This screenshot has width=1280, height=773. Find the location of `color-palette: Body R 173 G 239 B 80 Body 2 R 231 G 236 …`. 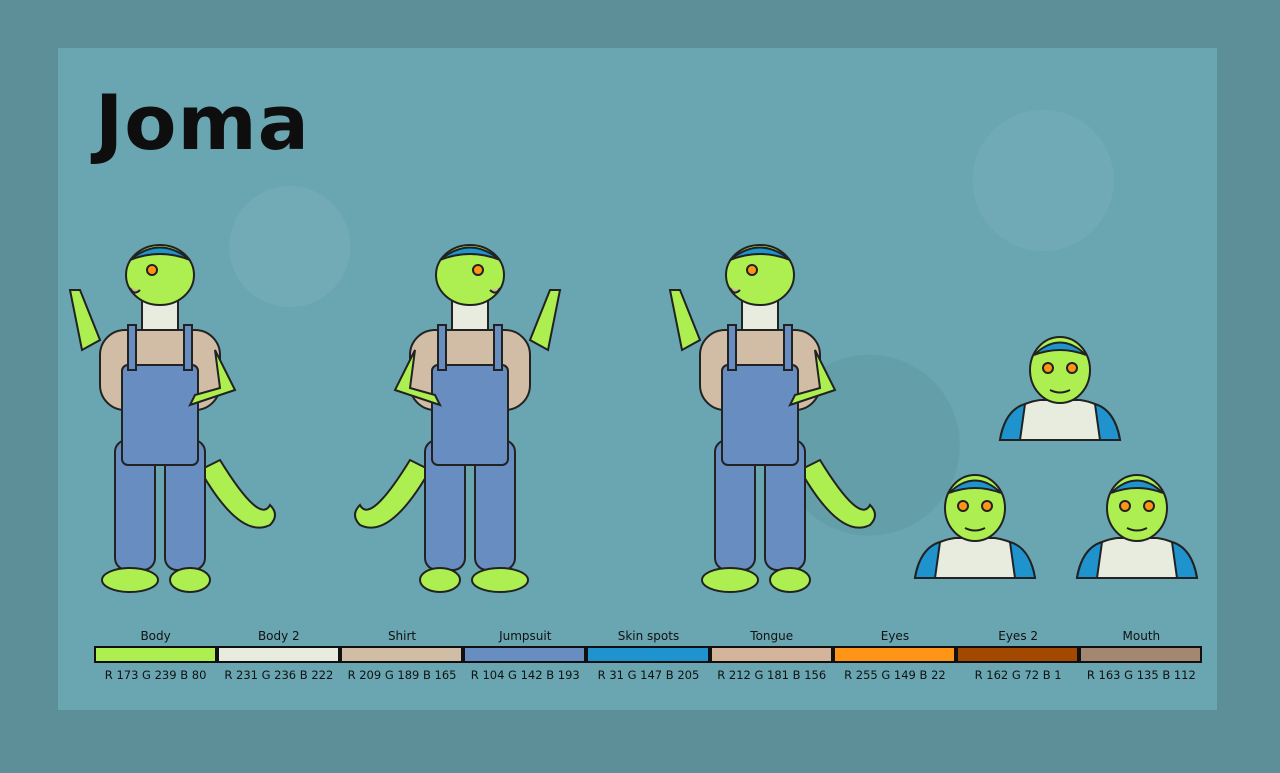

color-palette: Body R 173 G 239 B 80 Body 2 R 231 G 236 … is located at coordinates (648, 655).